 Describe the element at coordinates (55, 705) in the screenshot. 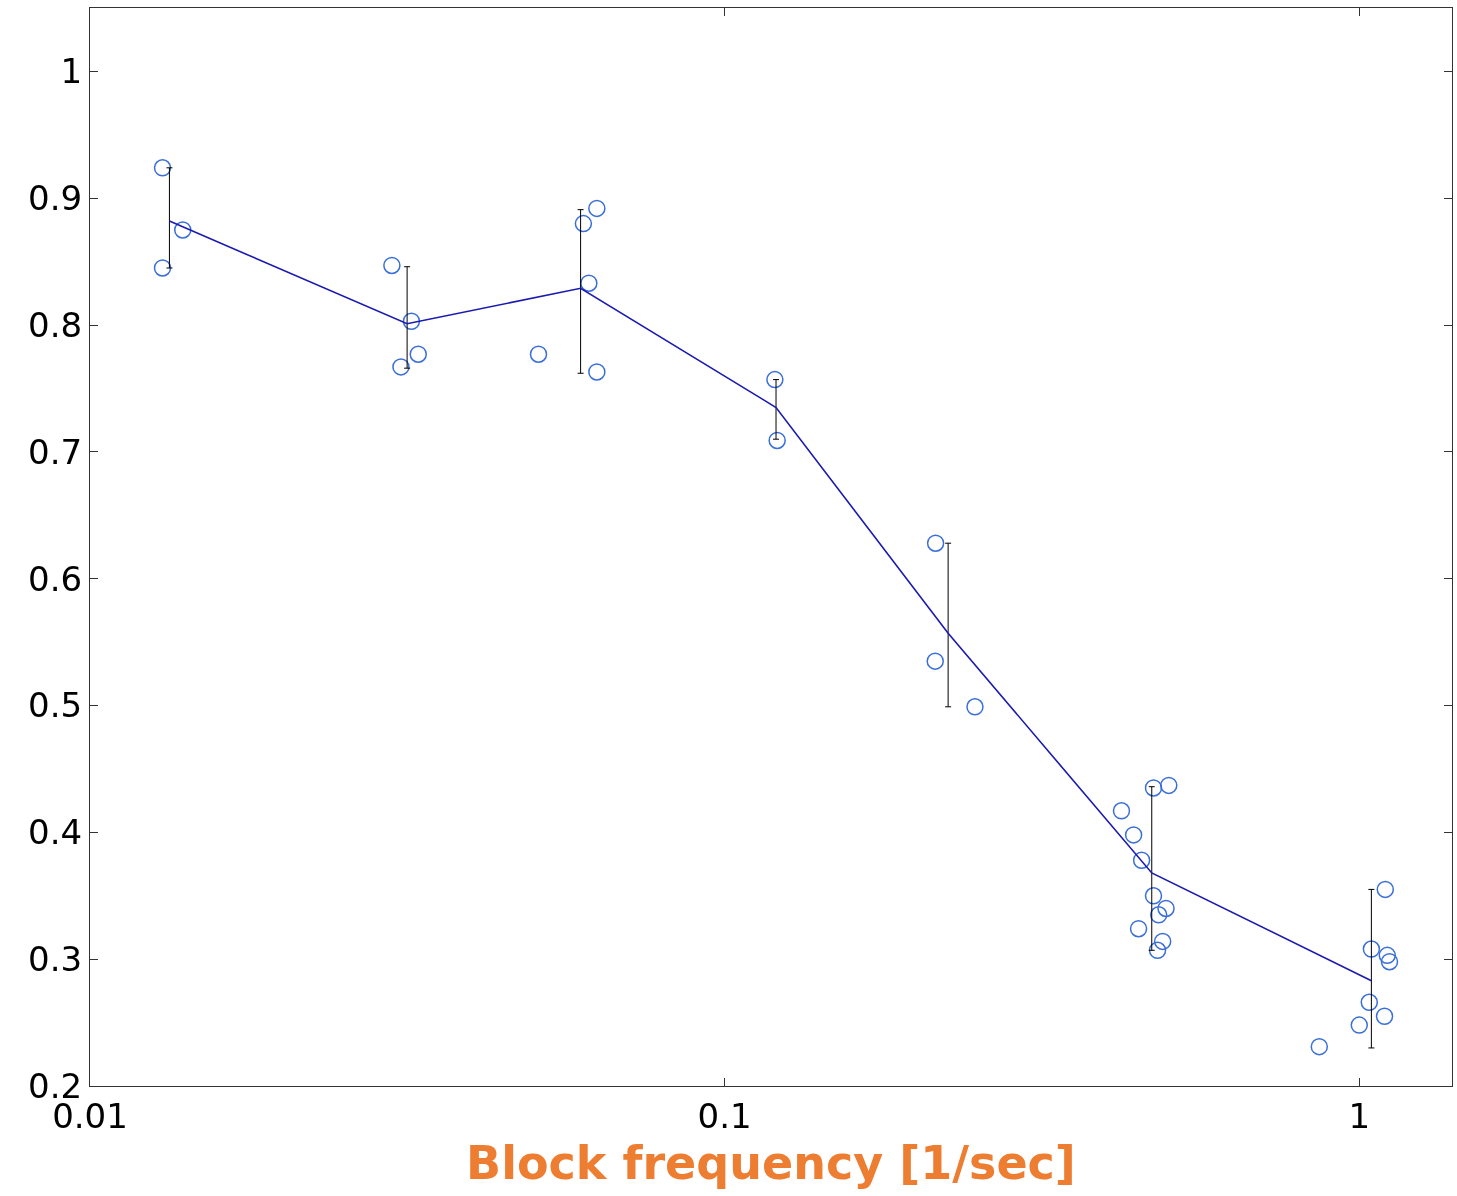

I see `y-tick-label: 0.5` at that location.